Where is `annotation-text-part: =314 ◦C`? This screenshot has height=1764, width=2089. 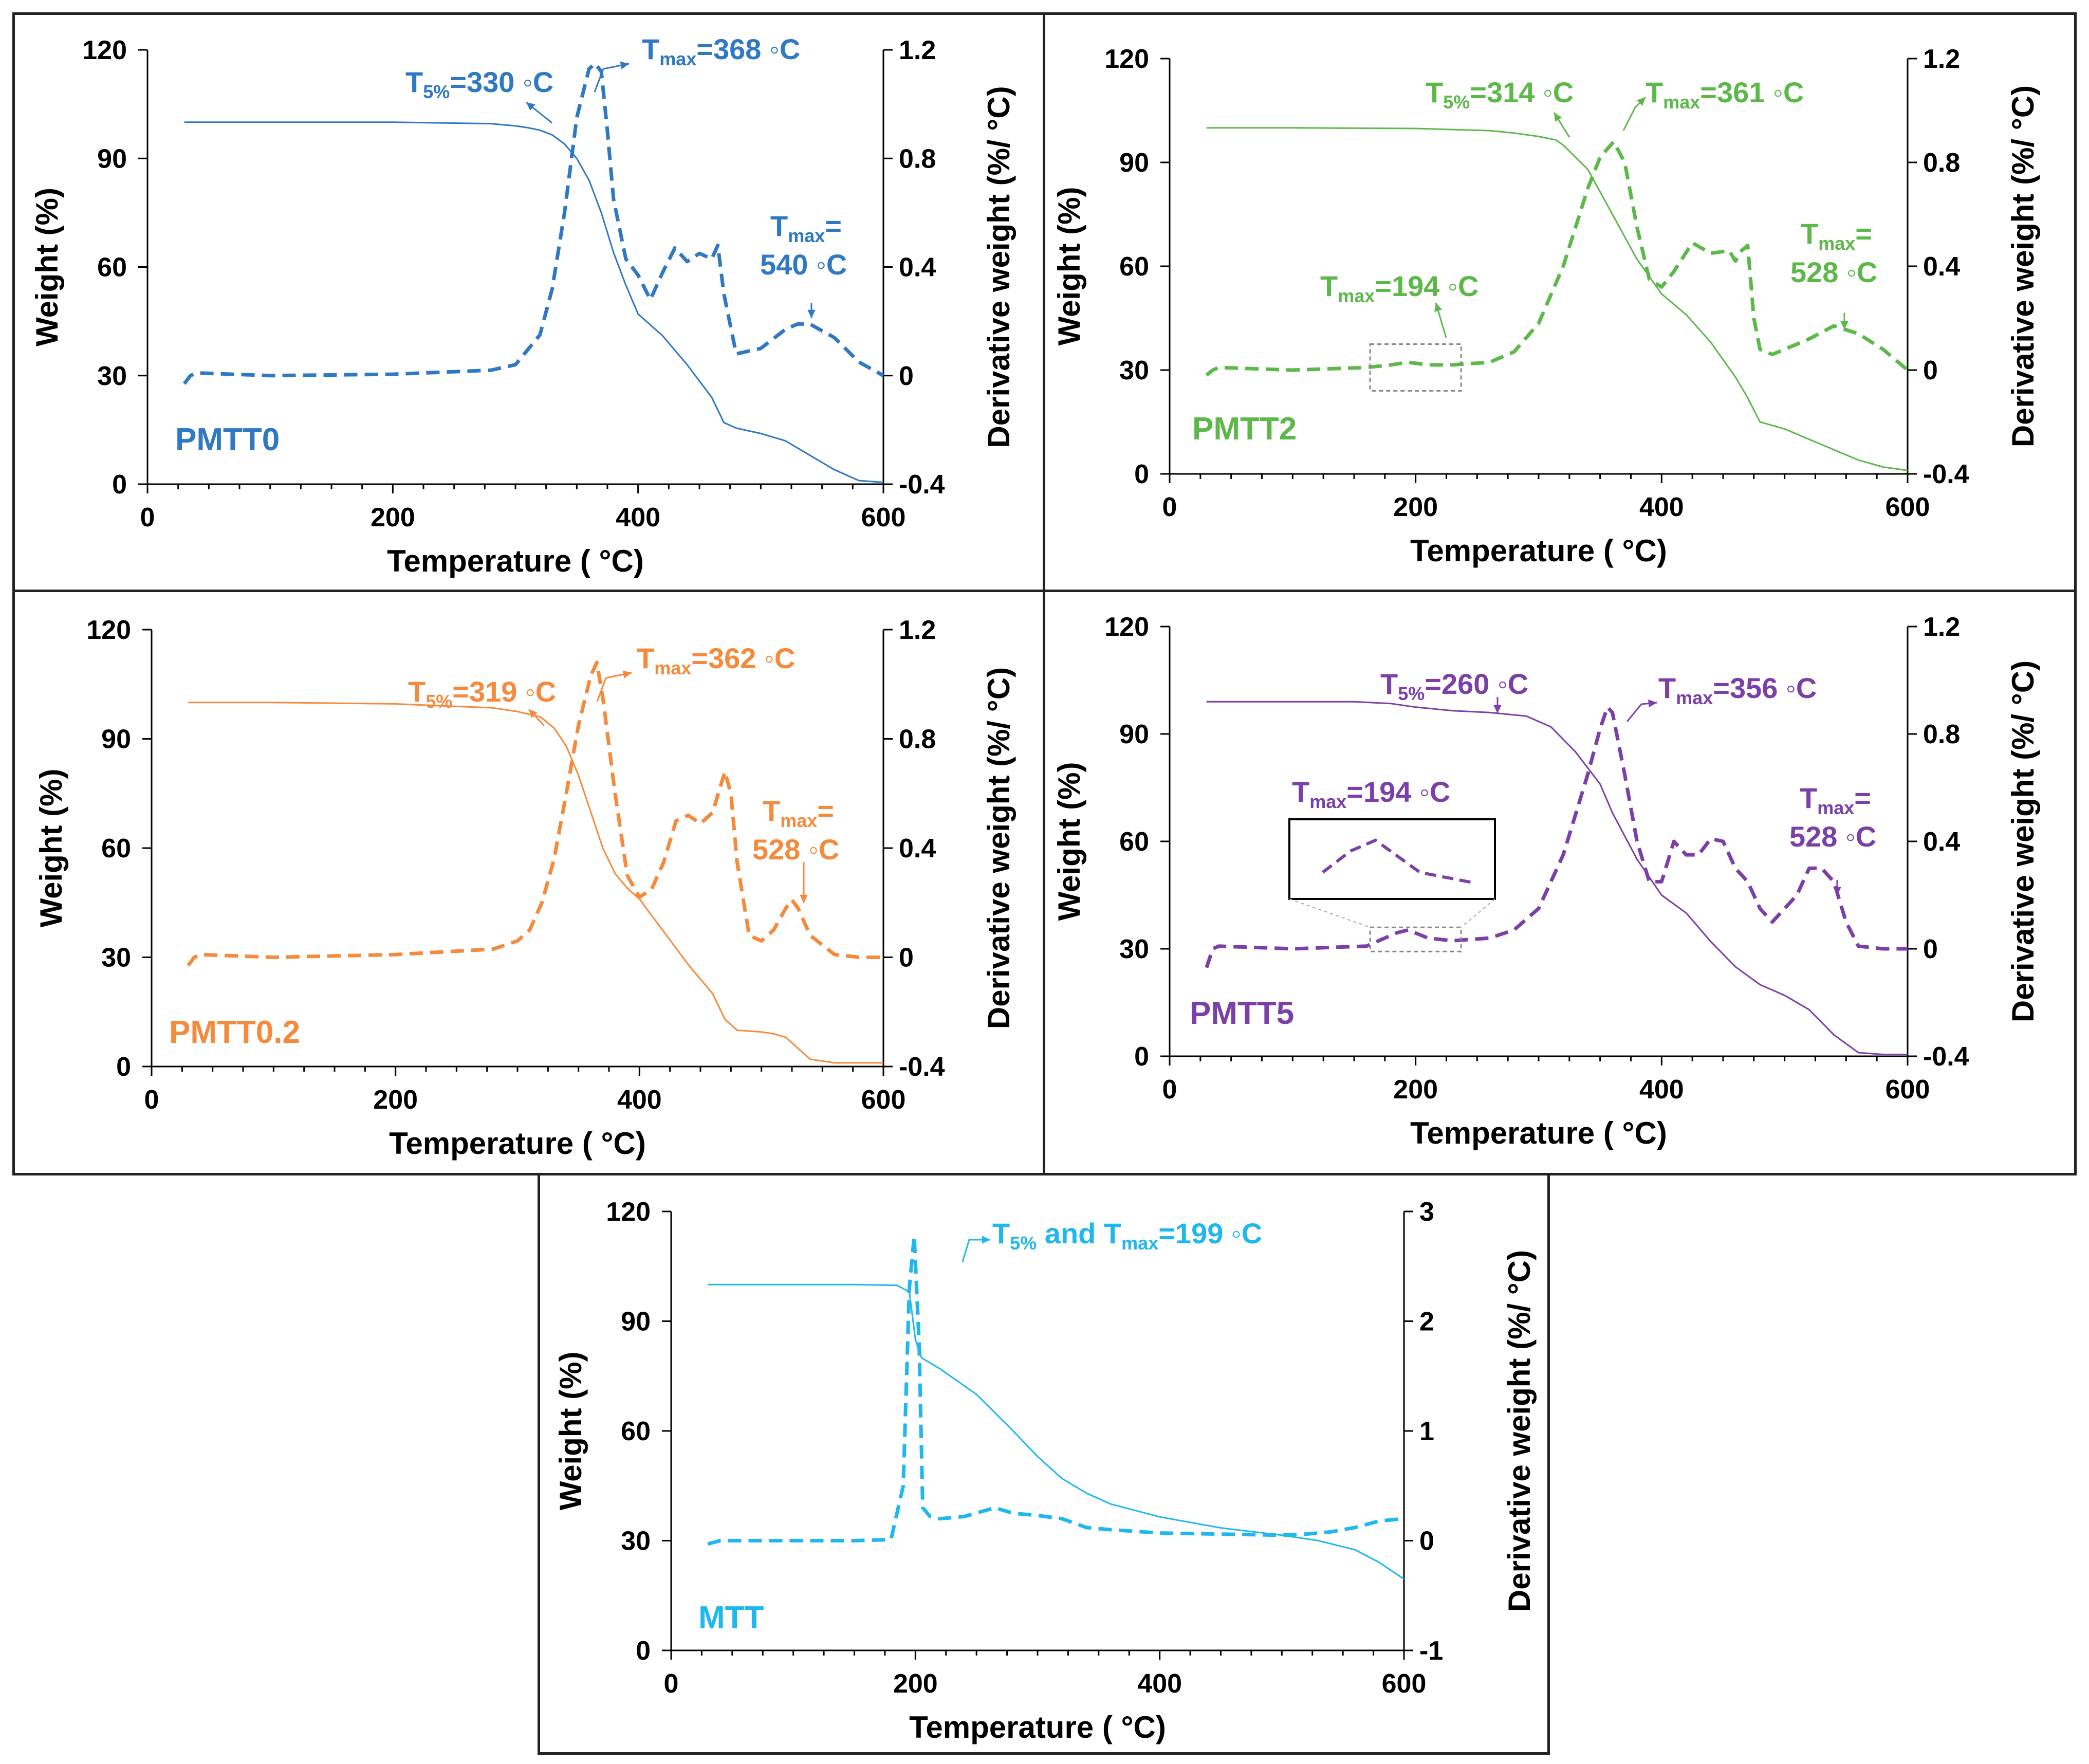 annotation-text-part: =314 ◦C is located at coordinates (1522, 92).